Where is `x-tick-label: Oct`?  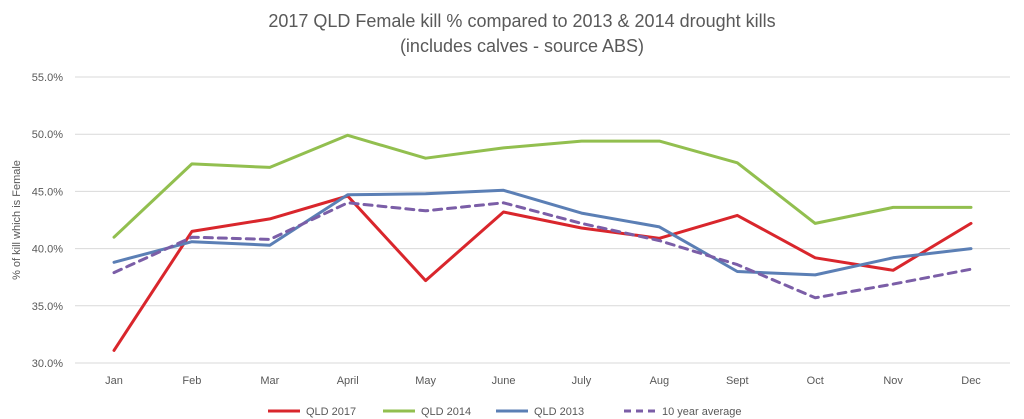
x-tick-label: Oct is located at coordinates (815, 381).